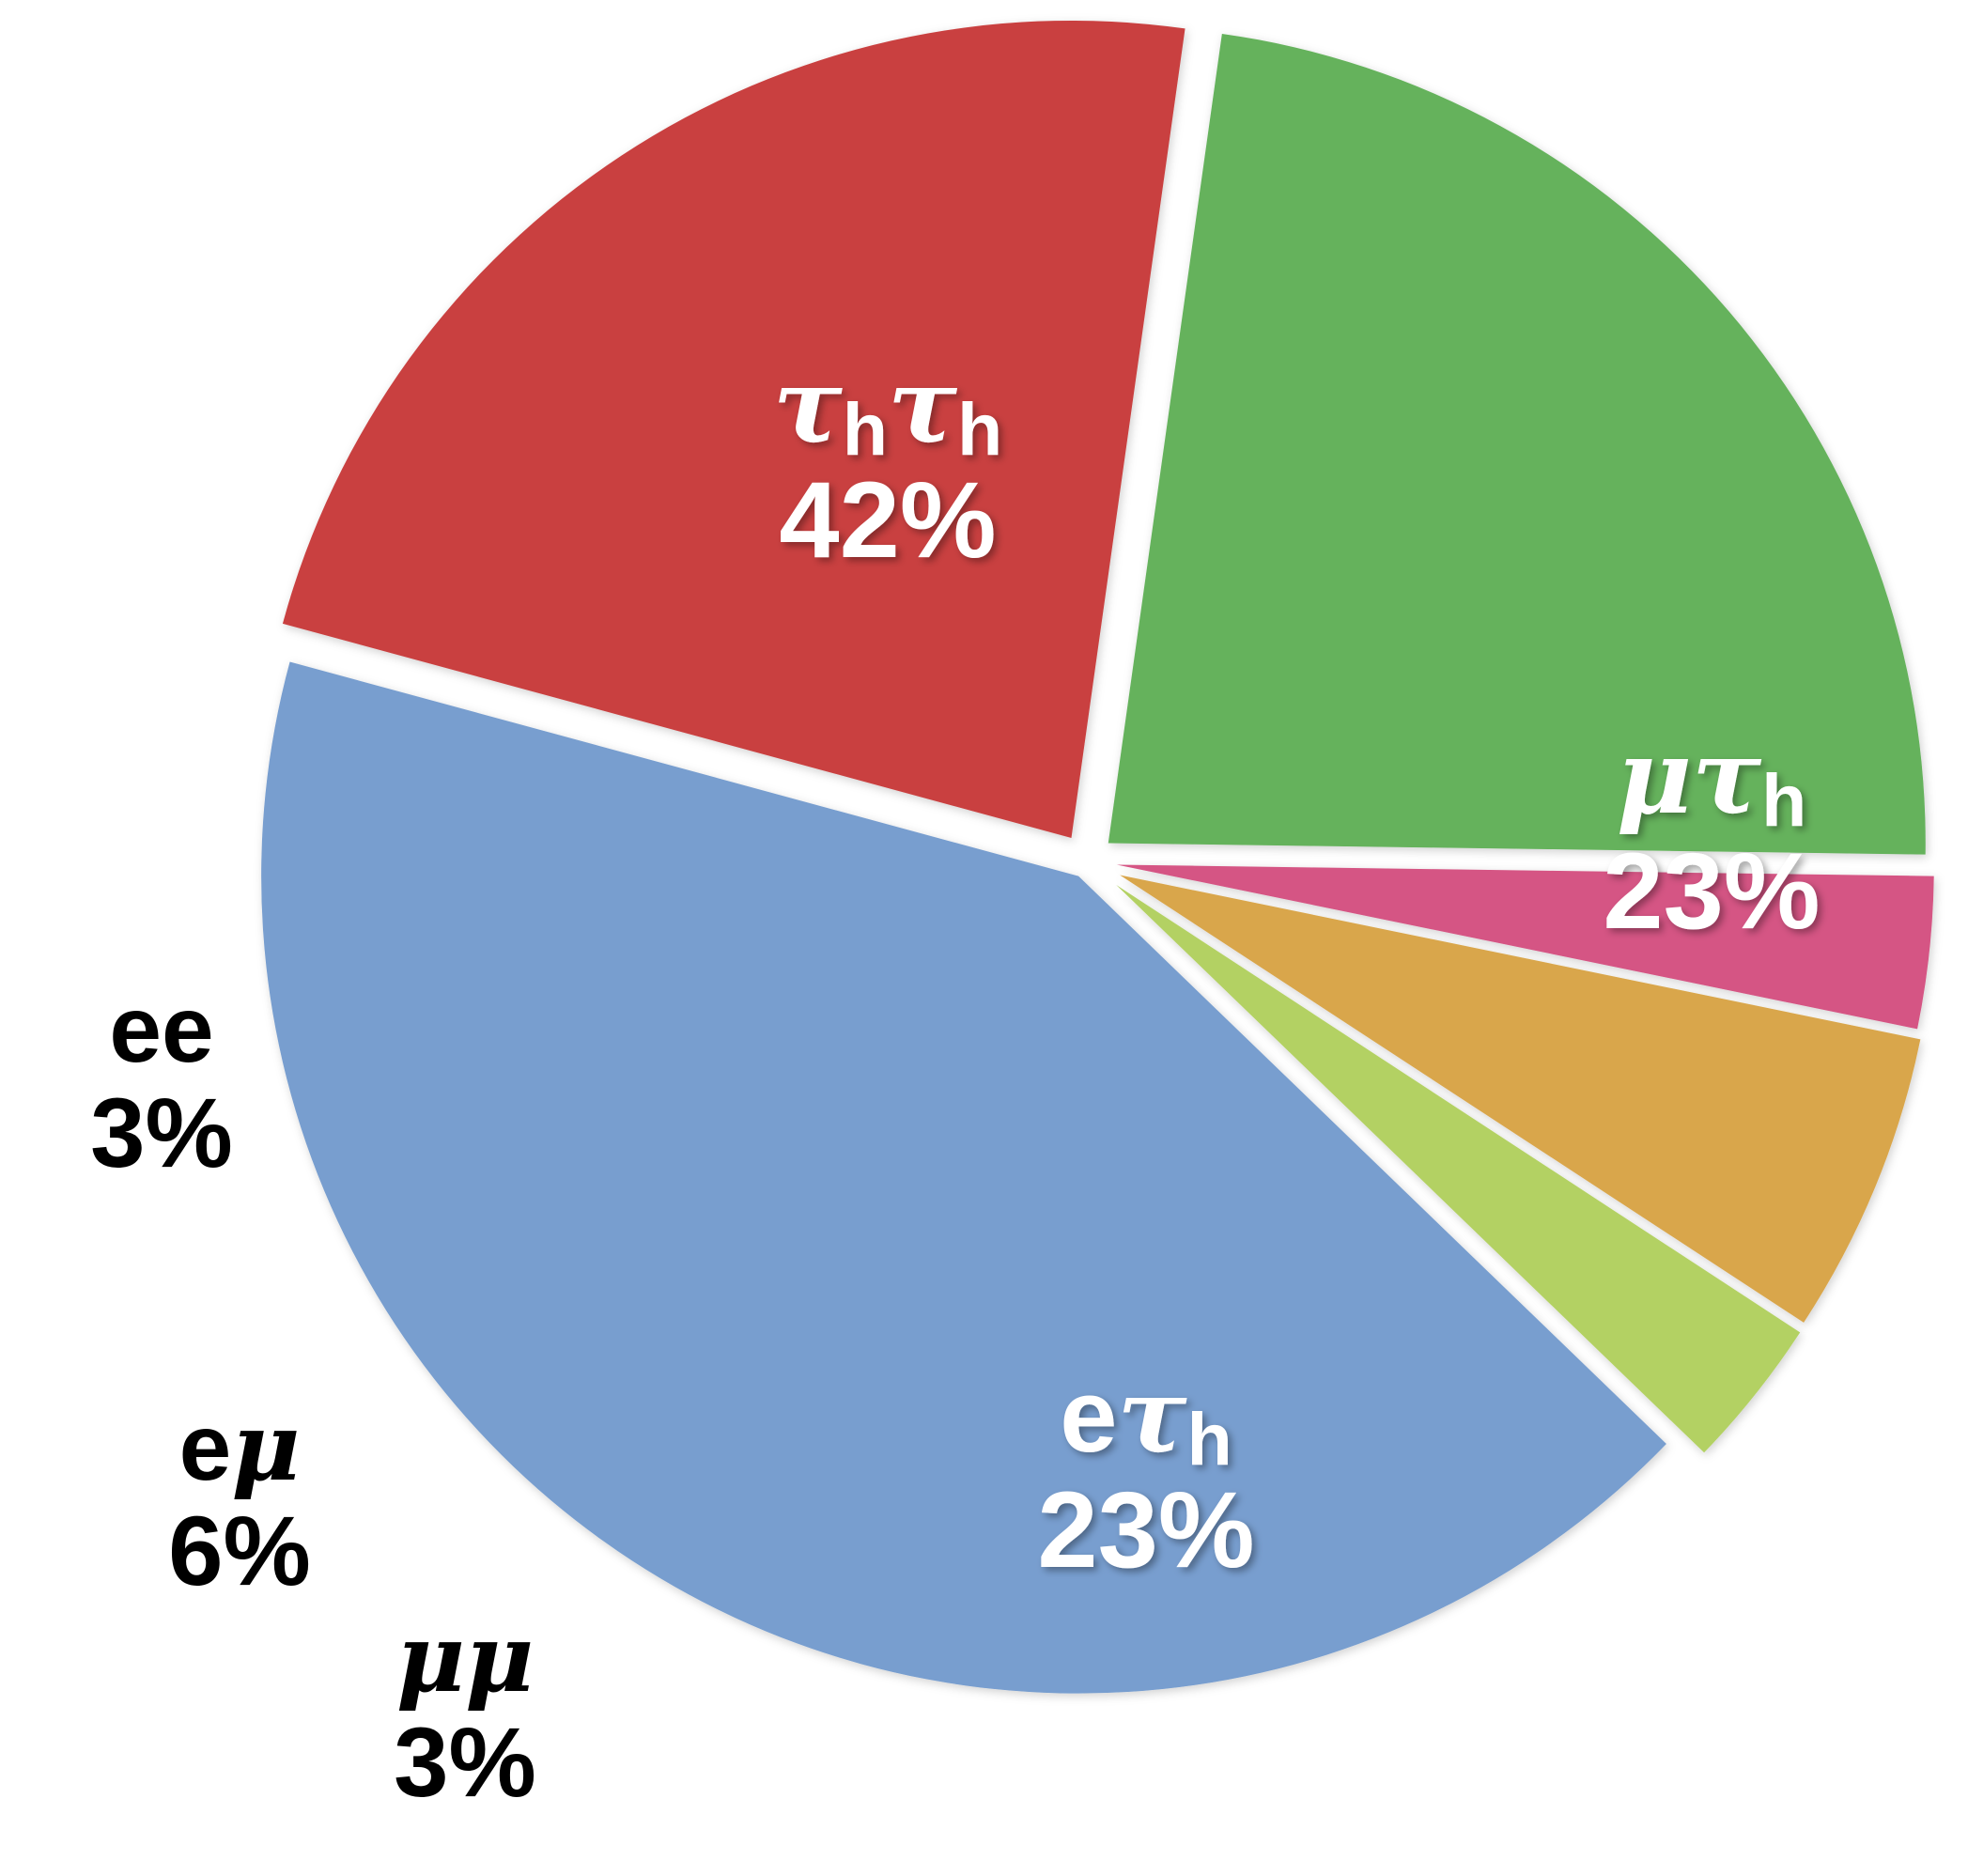  What do you see at coordinates (465, 1658) in the screenshot?
I see `slice-name-mu-mu: μμ` at bounding box center [465, 1658].